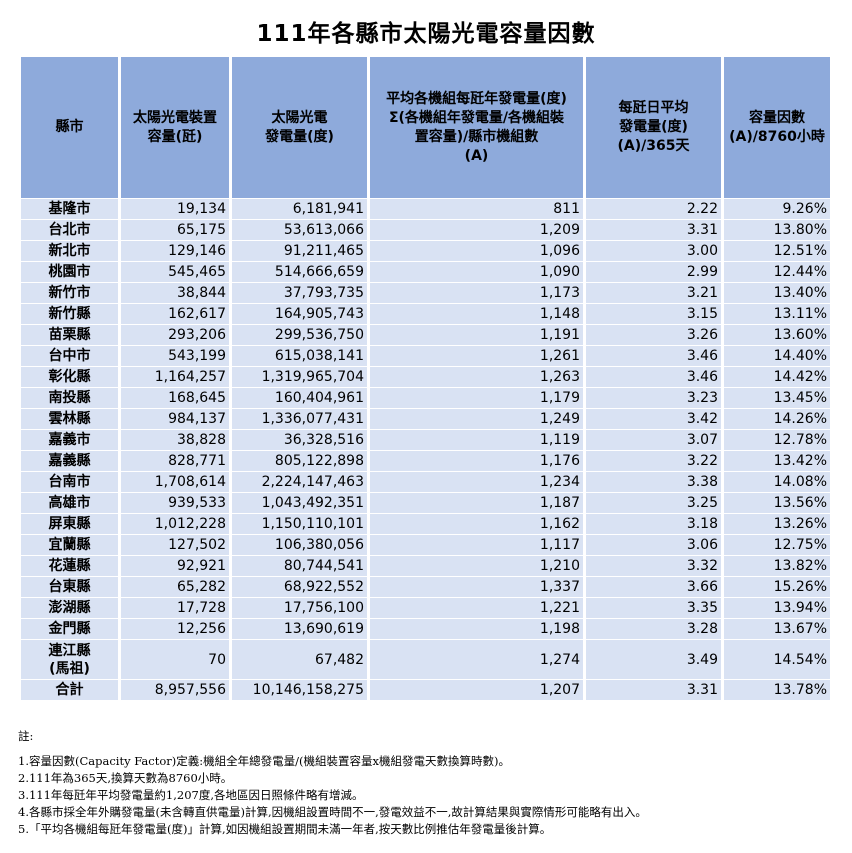 The height and width of the screenshot is (853, 852). I want to click on header-line: 發電量(度), so click(299, 136).